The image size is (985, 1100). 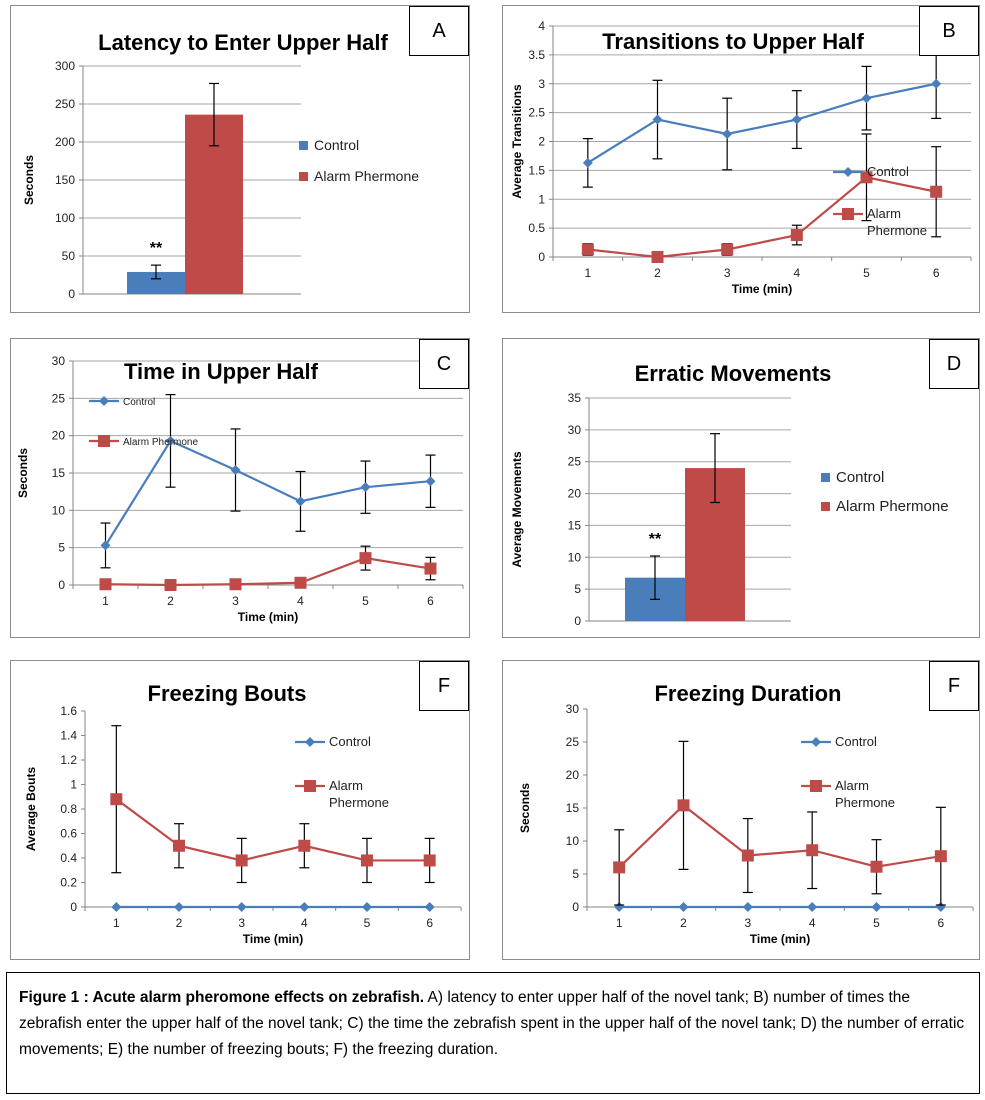 I want to click on panel-letter-a: A, so click(x=439, y=31).